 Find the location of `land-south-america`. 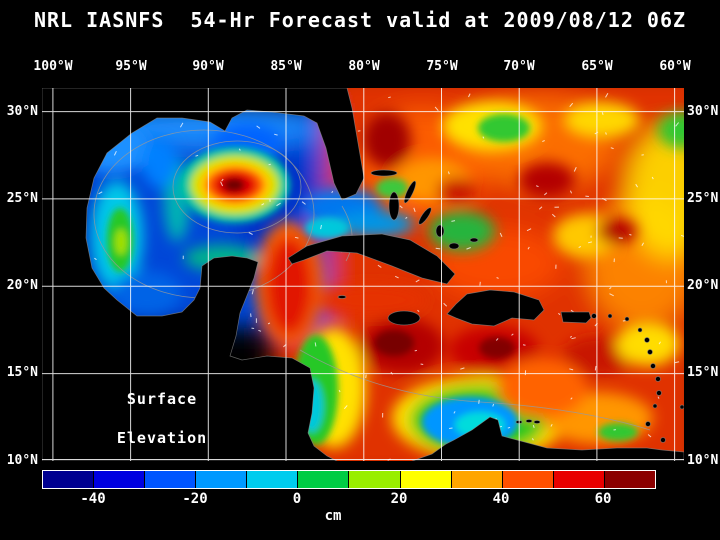

land-south-america is located at coordinates (547, 438).